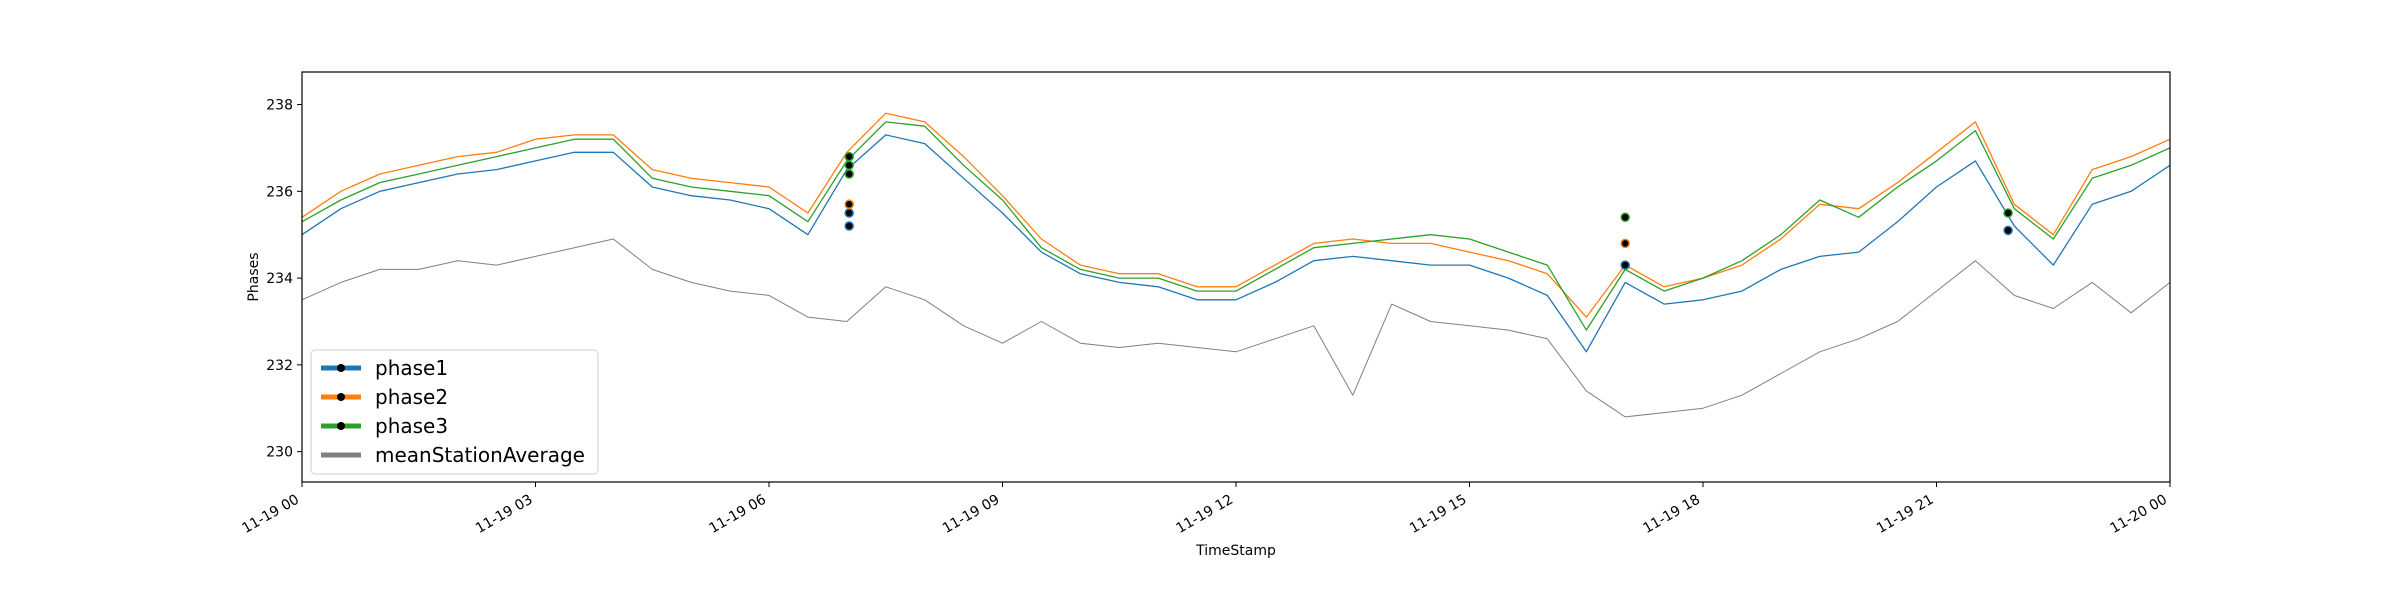  I want to click on legend-label-phase1: phase1, so click(411, 368).